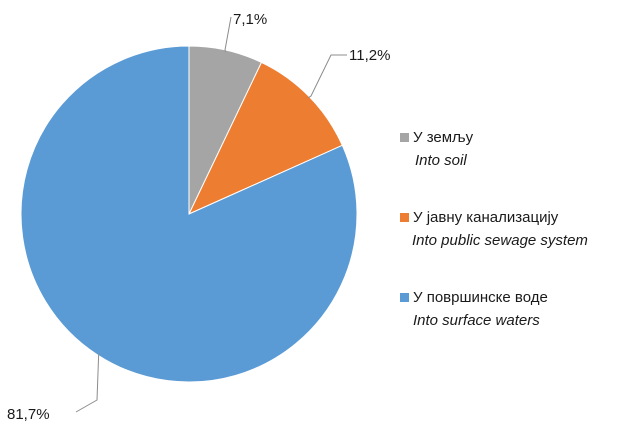  I want to click on legend-item-surface-waters: У површинске воде Into surface waters, so click(507, 328).